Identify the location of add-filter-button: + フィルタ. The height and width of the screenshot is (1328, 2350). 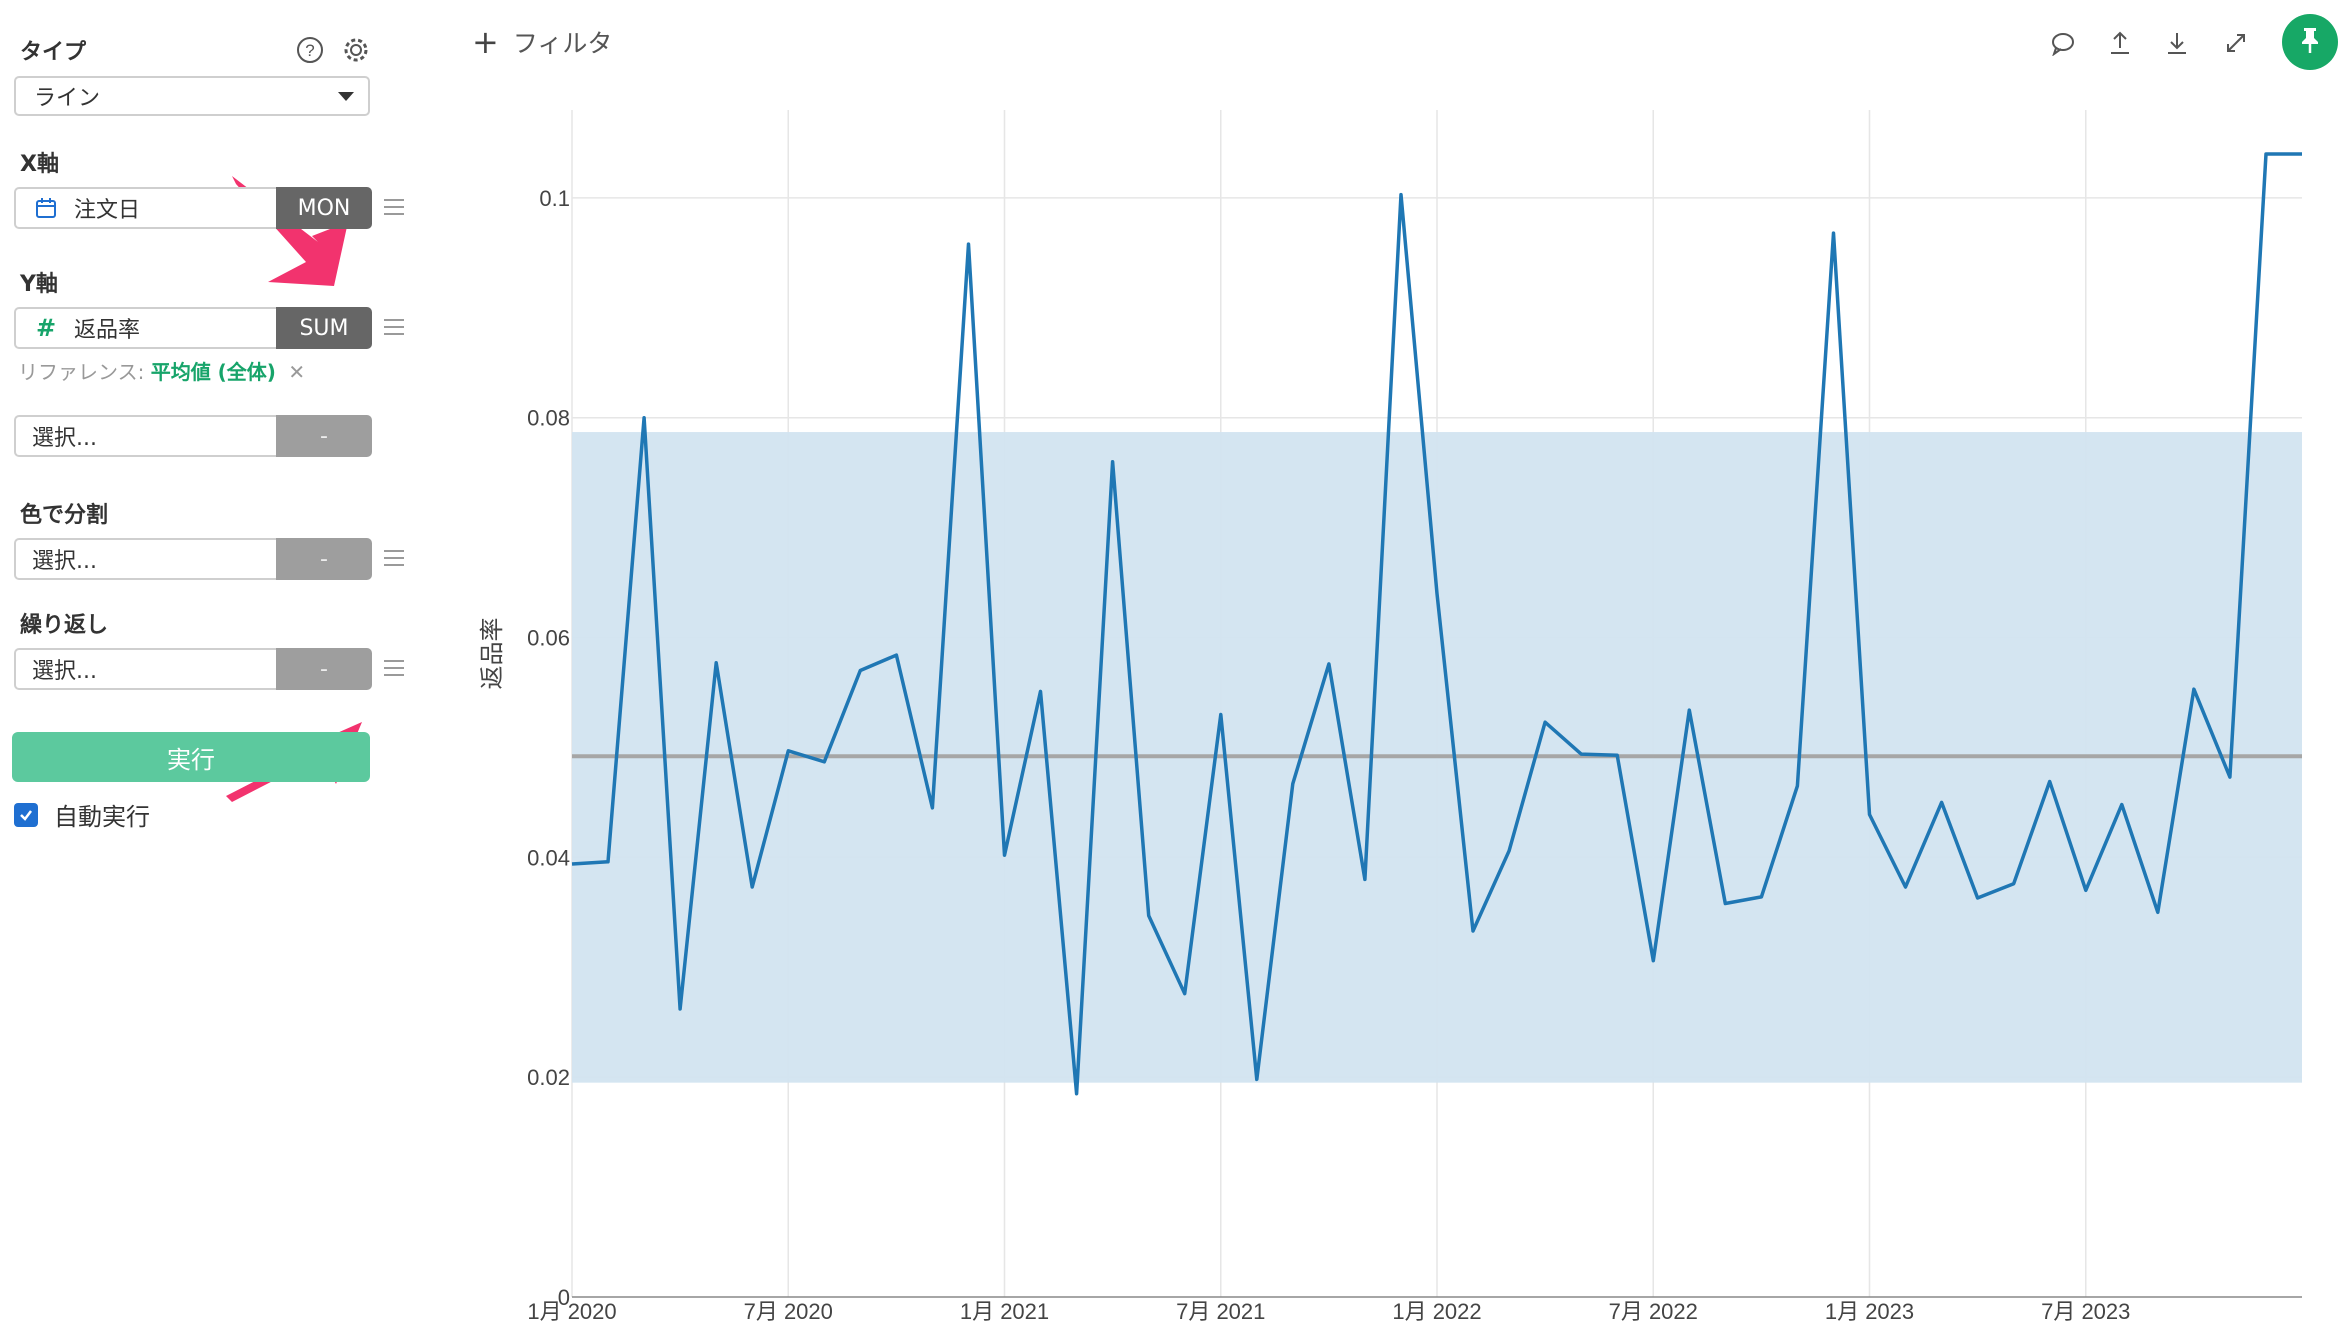
(542, 42).